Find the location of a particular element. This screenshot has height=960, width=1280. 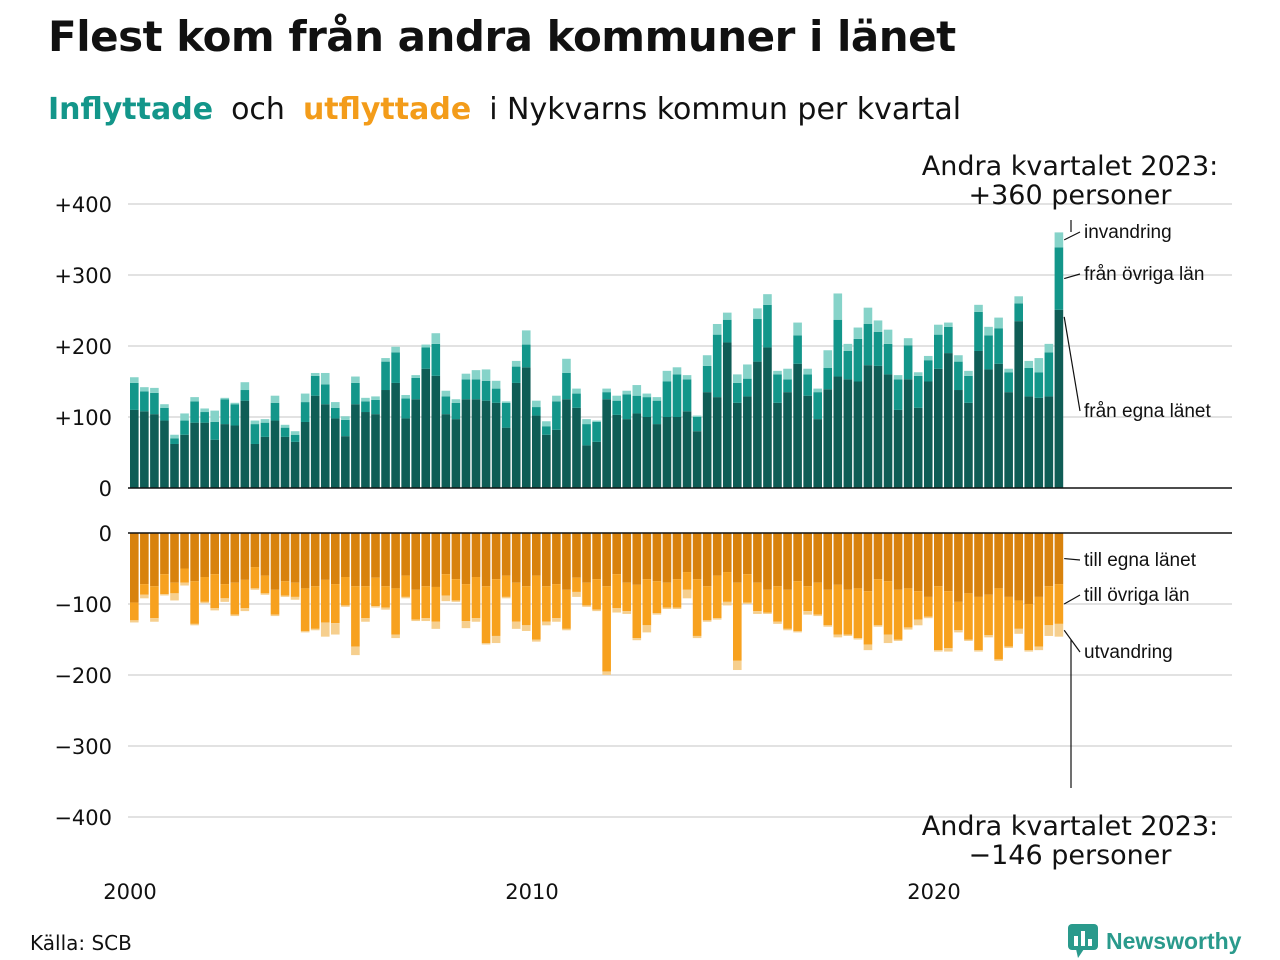

logo-text: Newsworthy is located at coordinates (1174, 940).